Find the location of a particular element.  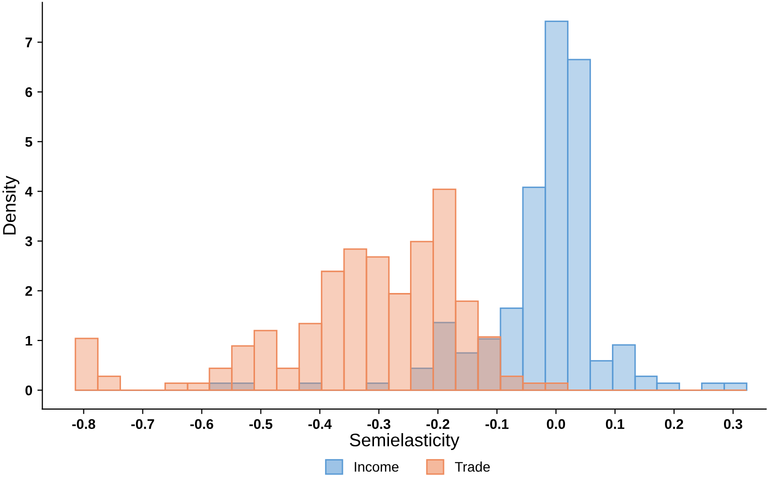

y-tick-label: 4 is located at coordinates (29, 191).